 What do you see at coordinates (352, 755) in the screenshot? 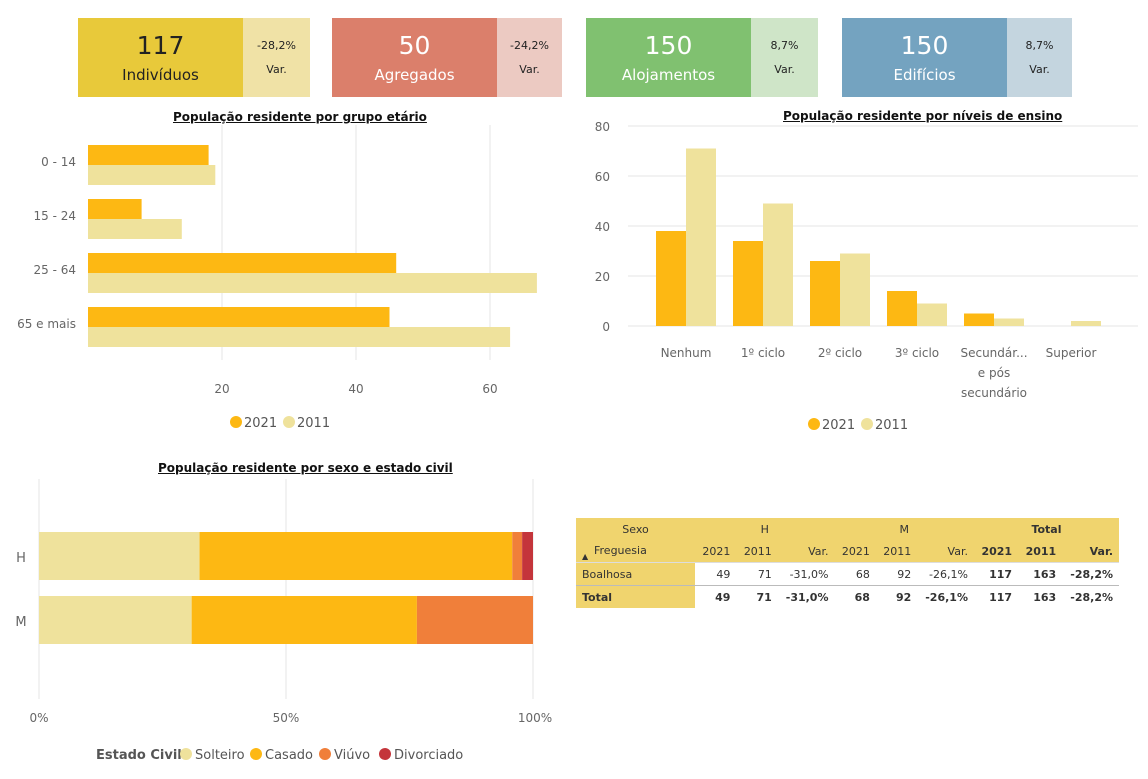
I see `legend-label: Viúvo` at bounding box center [352, 755].